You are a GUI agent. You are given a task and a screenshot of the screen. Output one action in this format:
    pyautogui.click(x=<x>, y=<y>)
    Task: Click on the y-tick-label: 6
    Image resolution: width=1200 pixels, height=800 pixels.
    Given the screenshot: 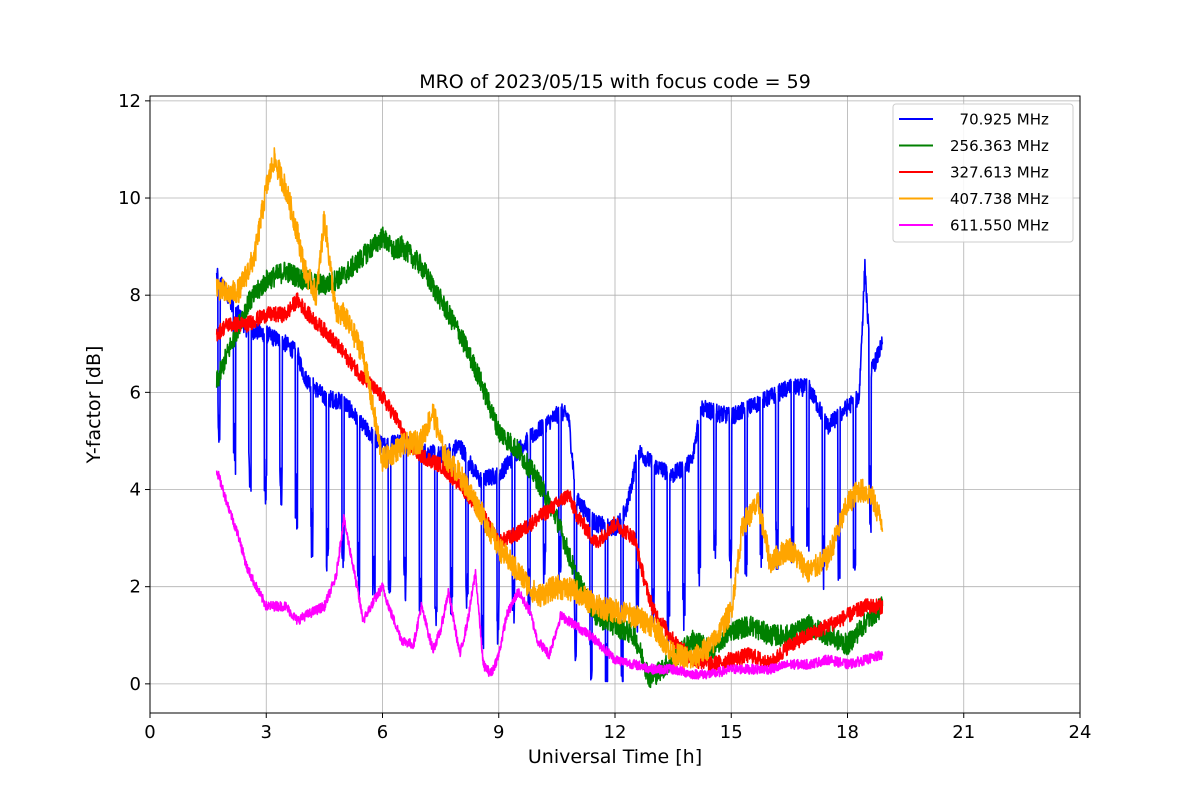 What is the action you would take?
    pyautogui.click(x=135, y=392)
    